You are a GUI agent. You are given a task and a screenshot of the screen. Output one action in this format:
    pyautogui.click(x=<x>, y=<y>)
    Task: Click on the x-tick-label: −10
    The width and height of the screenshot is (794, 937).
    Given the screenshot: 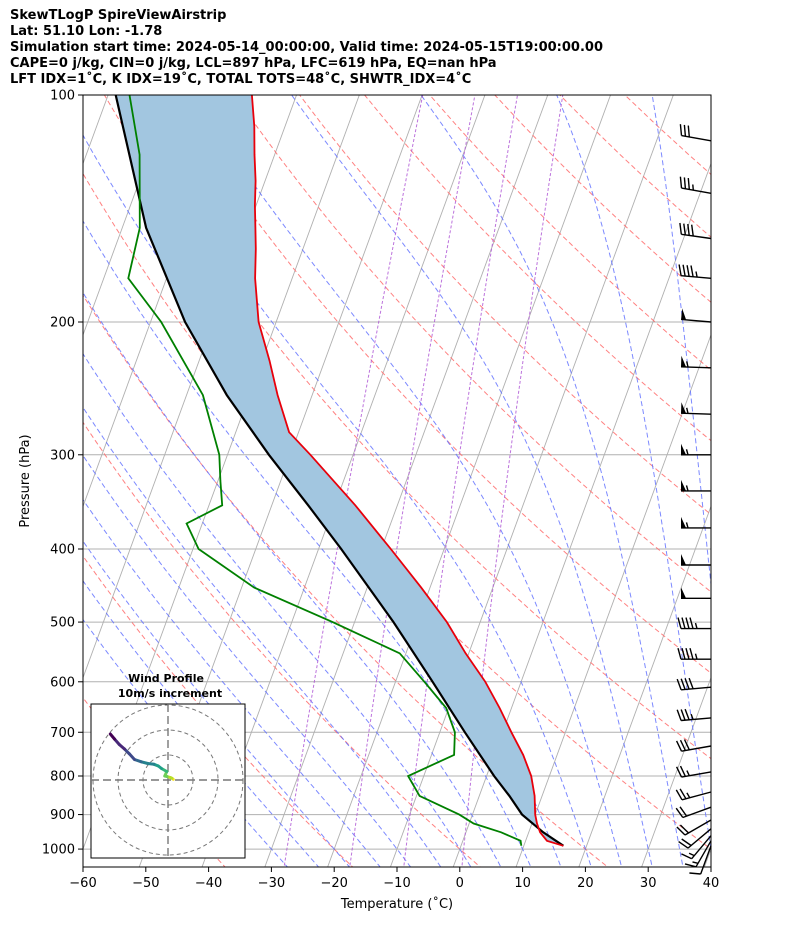 What is the action you would take?
    pyautogui.click(x=396, y=883)
    